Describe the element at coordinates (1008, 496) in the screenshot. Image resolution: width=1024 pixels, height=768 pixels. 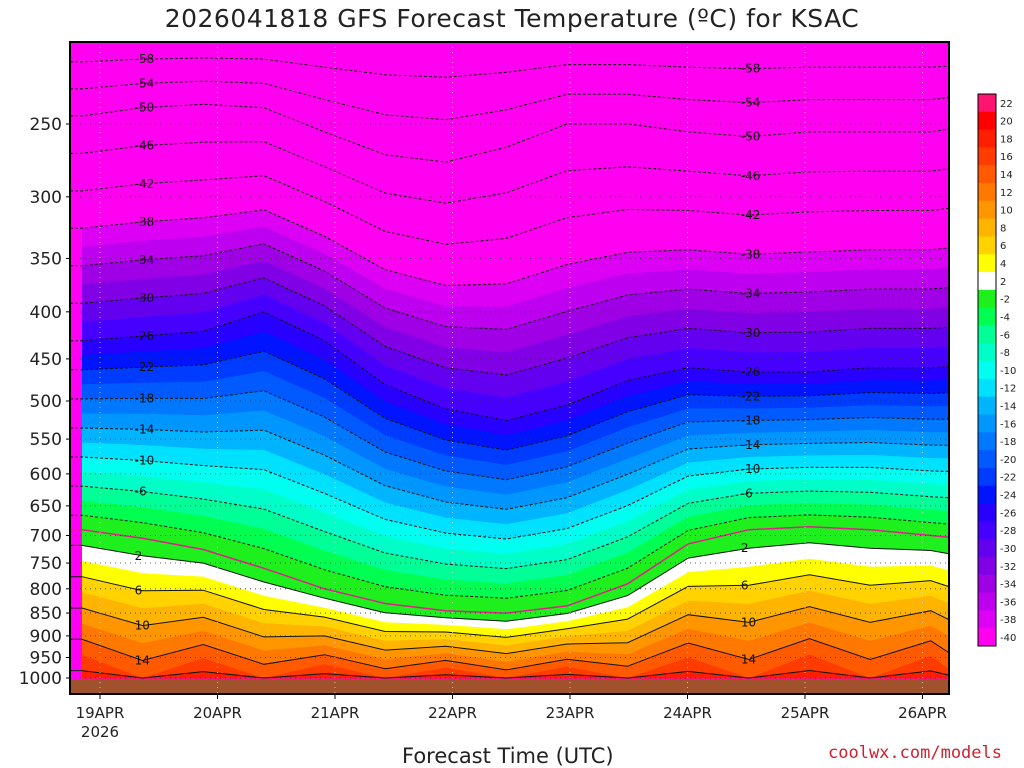
I see `colorbar-tick-label: -24` at that location.